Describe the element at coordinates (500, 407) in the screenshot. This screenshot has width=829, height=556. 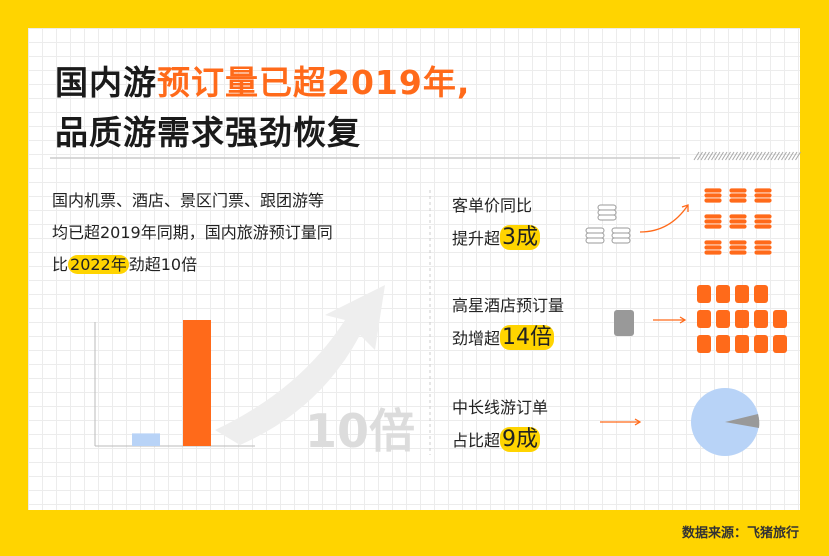
I see `stat-label: 中长线游订单` at that location.